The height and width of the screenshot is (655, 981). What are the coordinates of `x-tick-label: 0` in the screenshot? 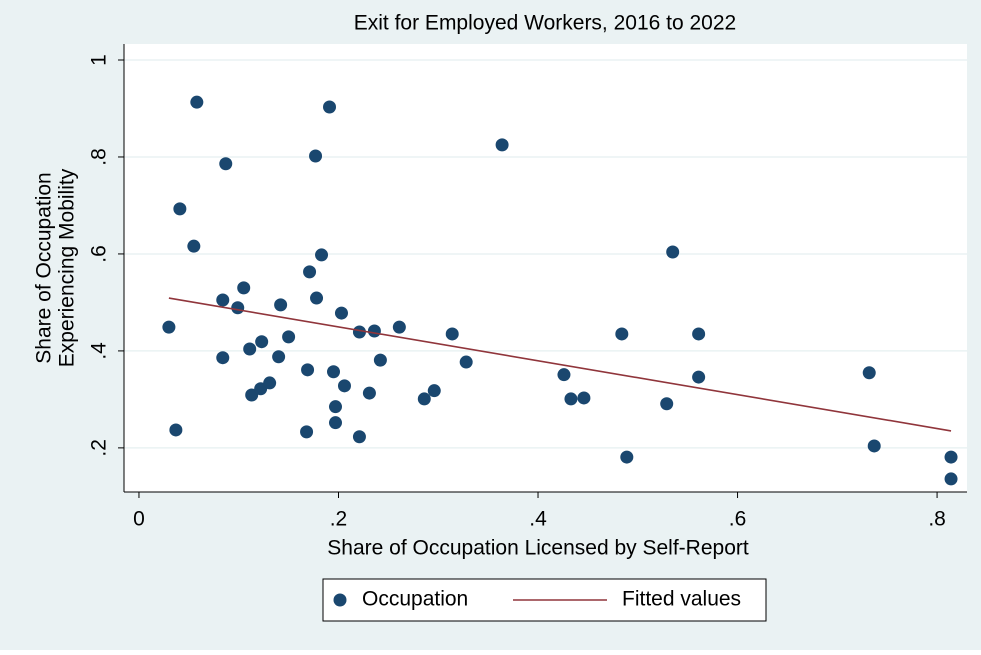 It's located at (139, 519).